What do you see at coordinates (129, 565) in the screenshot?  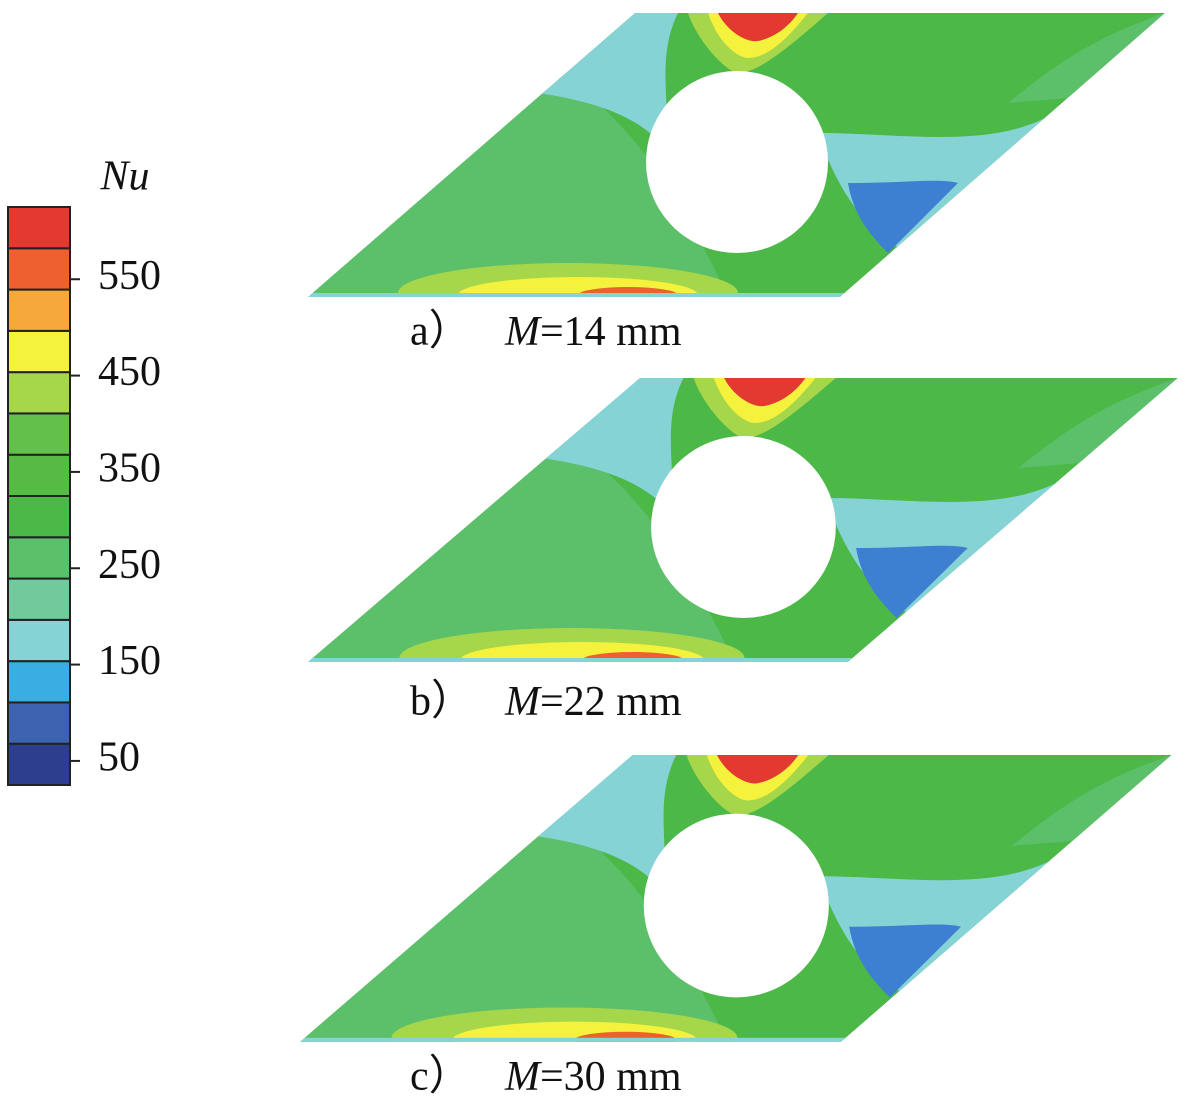 I see `colorbar-tick-label: 250` at bounding box center [129, 565].